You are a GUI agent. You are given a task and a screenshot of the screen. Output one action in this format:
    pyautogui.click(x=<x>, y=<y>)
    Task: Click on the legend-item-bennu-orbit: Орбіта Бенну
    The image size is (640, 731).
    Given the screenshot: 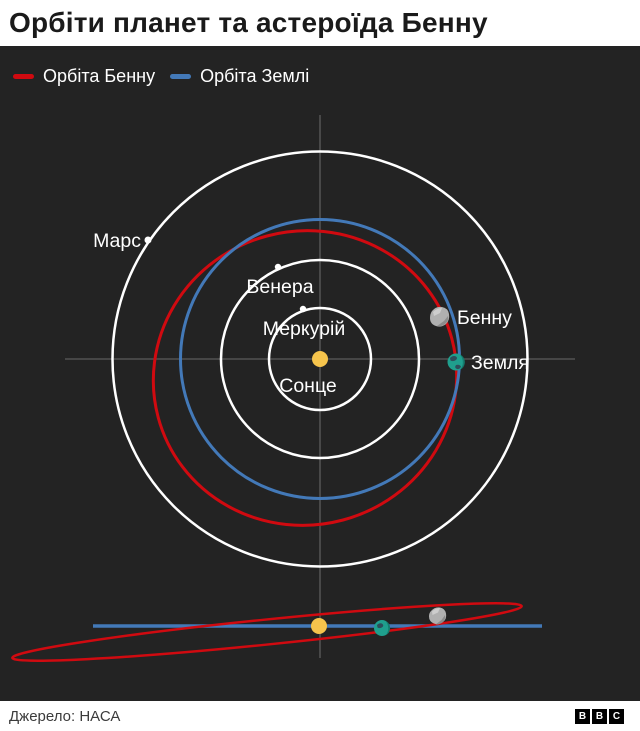 What is the action you would take?
    pyautogui.click(x=84, y=76)
    